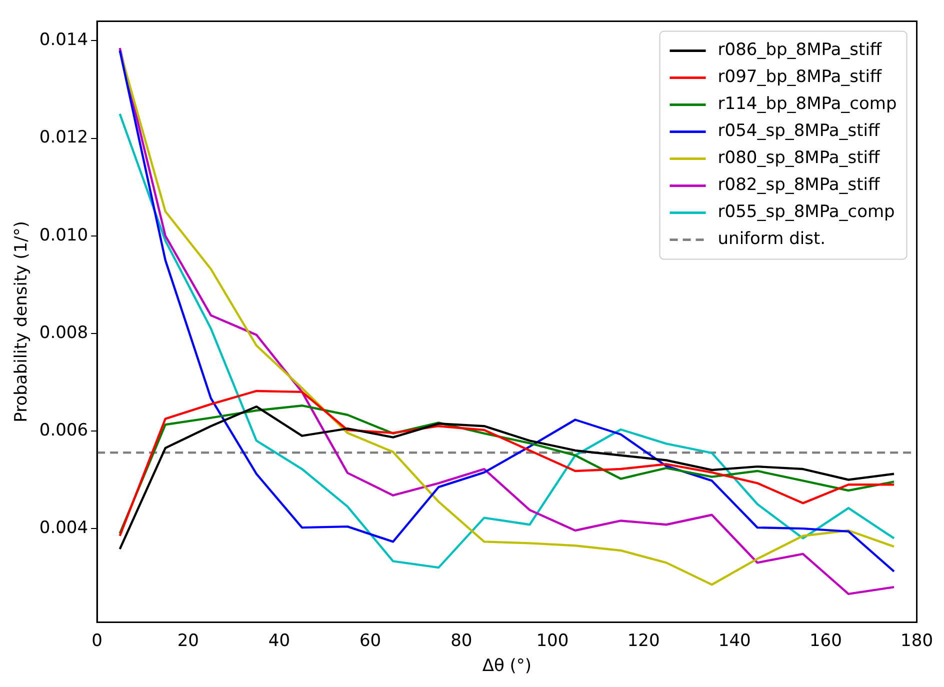 This screenshot has height=687, width=944. Describe the element at coordinates (917, 640) in the screenshot. I see `x-tick-label: 180` at that location.